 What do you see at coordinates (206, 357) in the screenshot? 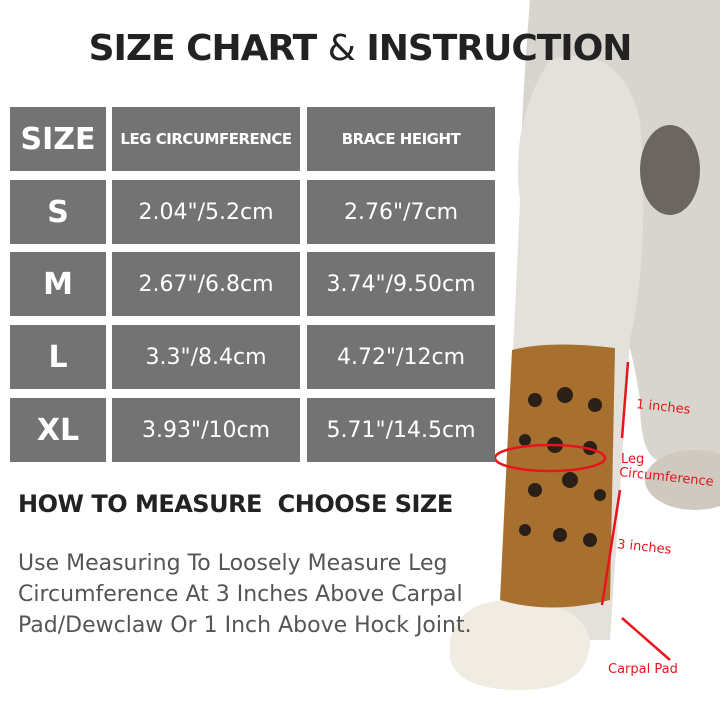
I see `circumference-cell: 3.3"/8.4cm` at bounding box center [206, 357].